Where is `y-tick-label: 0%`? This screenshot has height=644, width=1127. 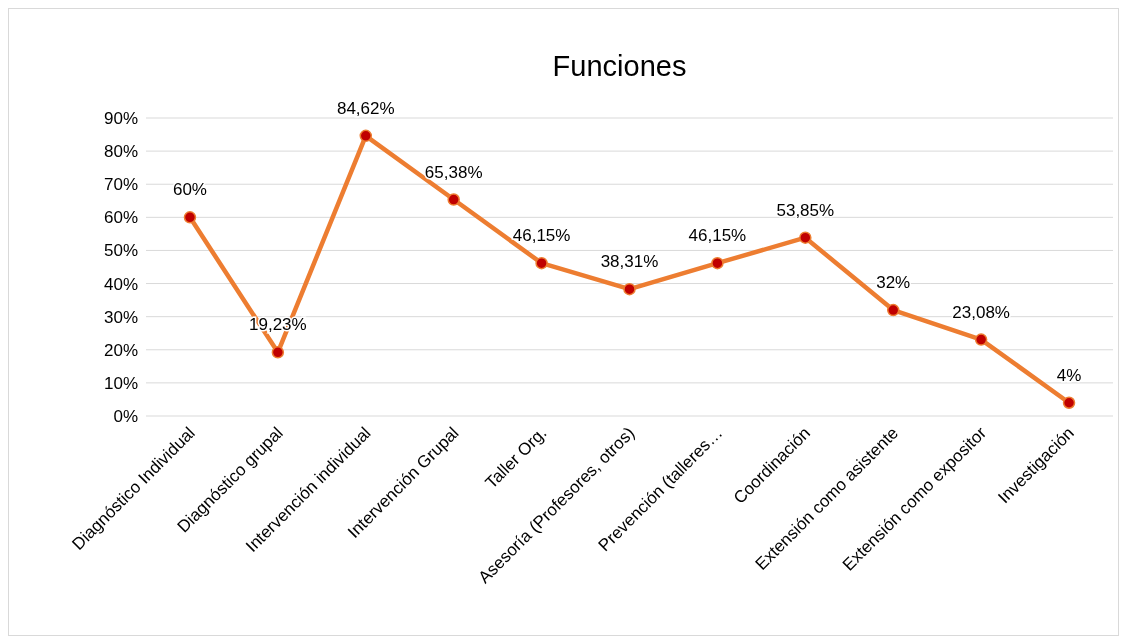
y-tick-label: 0% is located at coordinates (125, 416).